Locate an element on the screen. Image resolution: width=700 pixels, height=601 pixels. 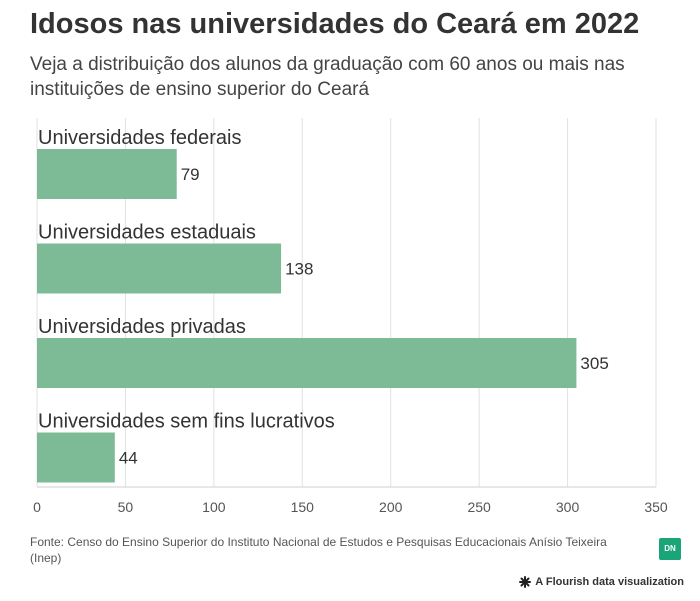
x-tick-label: 150 is located at coordinates (303, 507).